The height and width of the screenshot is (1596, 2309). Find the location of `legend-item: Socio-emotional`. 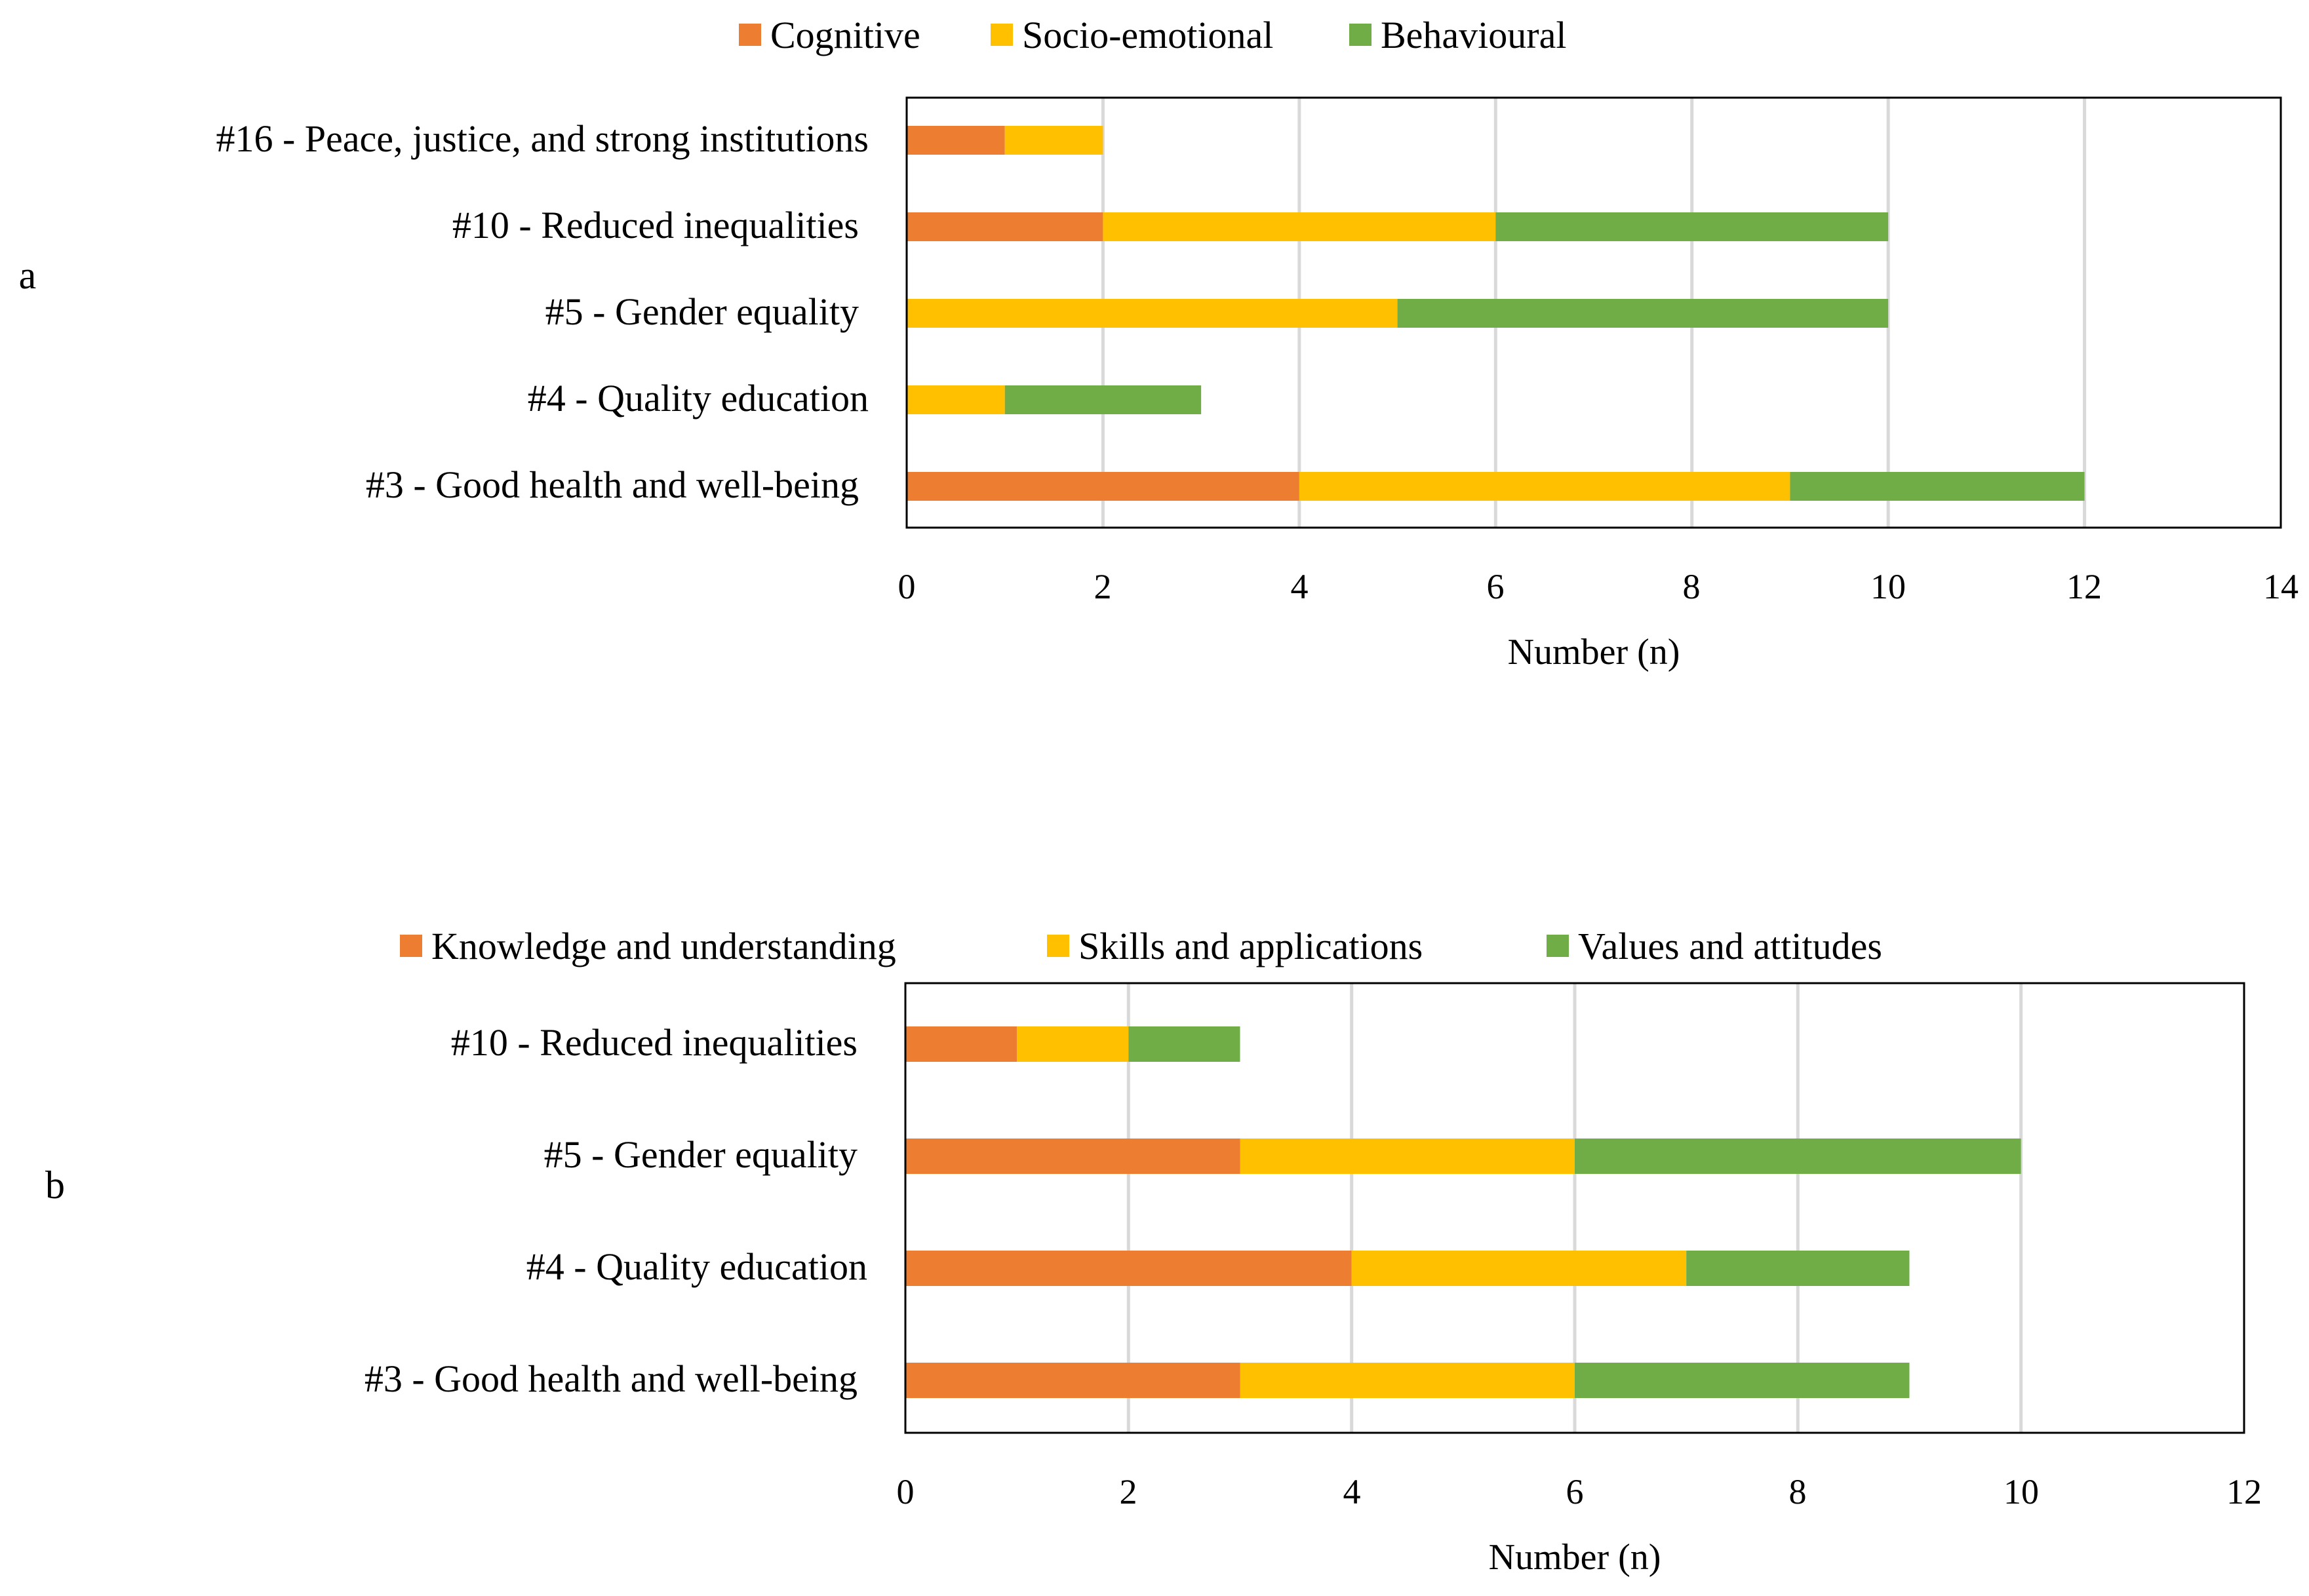

legend-item: Socio-emotional is located at coordinates (1132, 35).